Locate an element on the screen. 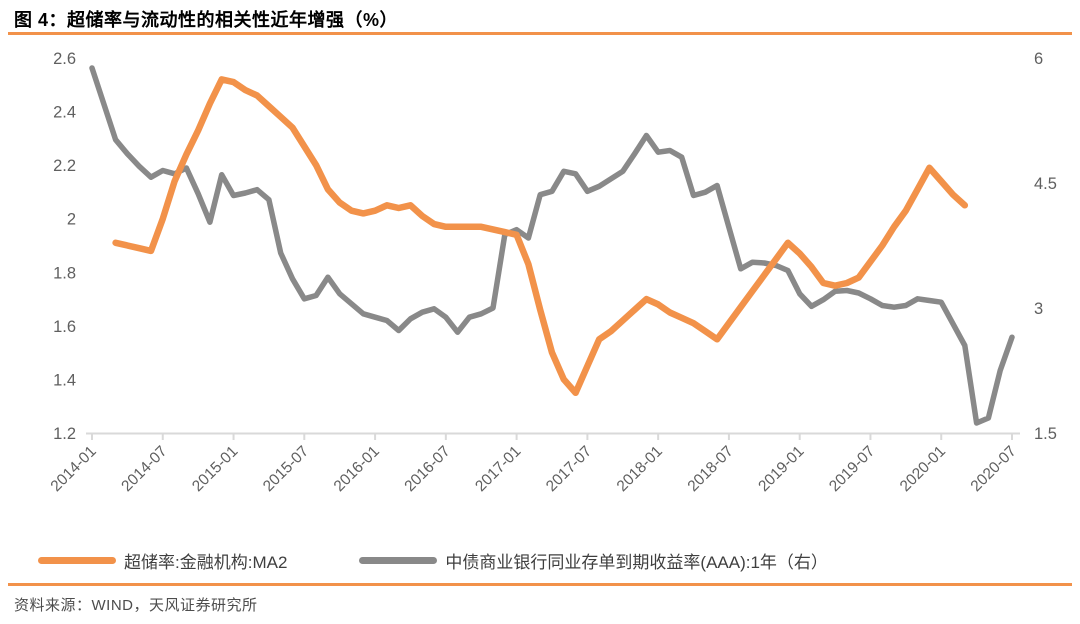  title-divider-rule is located at coordinates (540, 33).